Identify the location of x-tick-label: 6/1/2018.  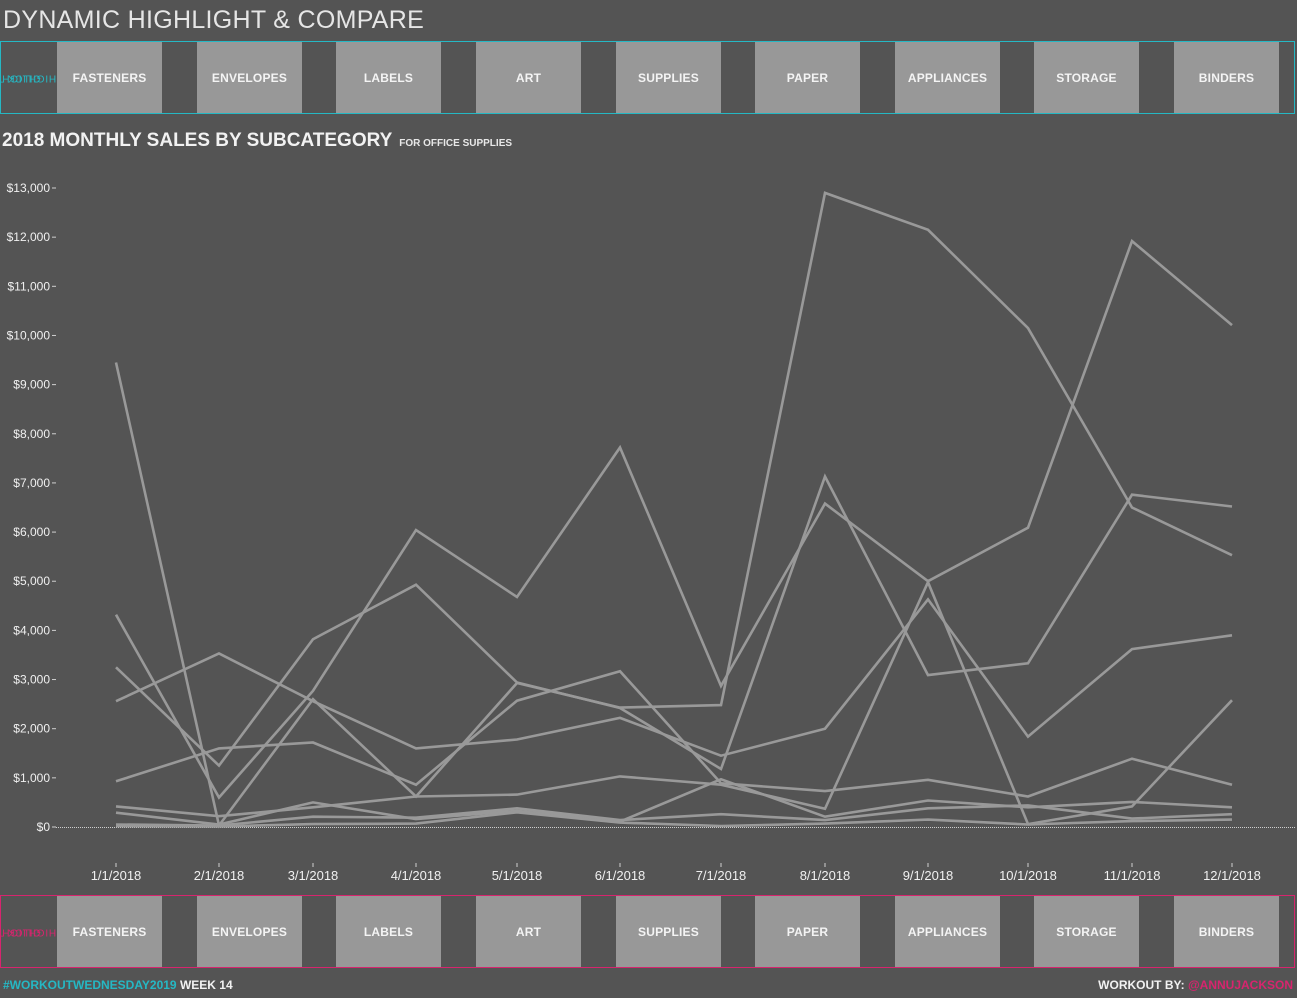
(620, 875).